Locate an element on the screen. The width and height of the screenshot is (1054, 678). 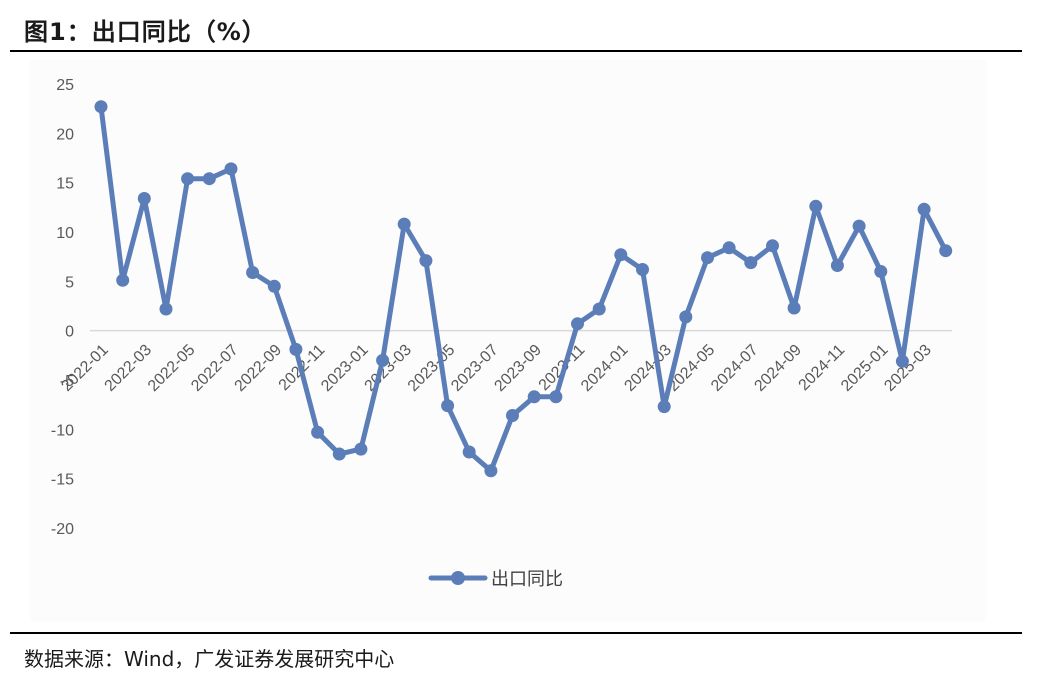
x-tick-label: 2023-09 is located at coordinates (518, 368).